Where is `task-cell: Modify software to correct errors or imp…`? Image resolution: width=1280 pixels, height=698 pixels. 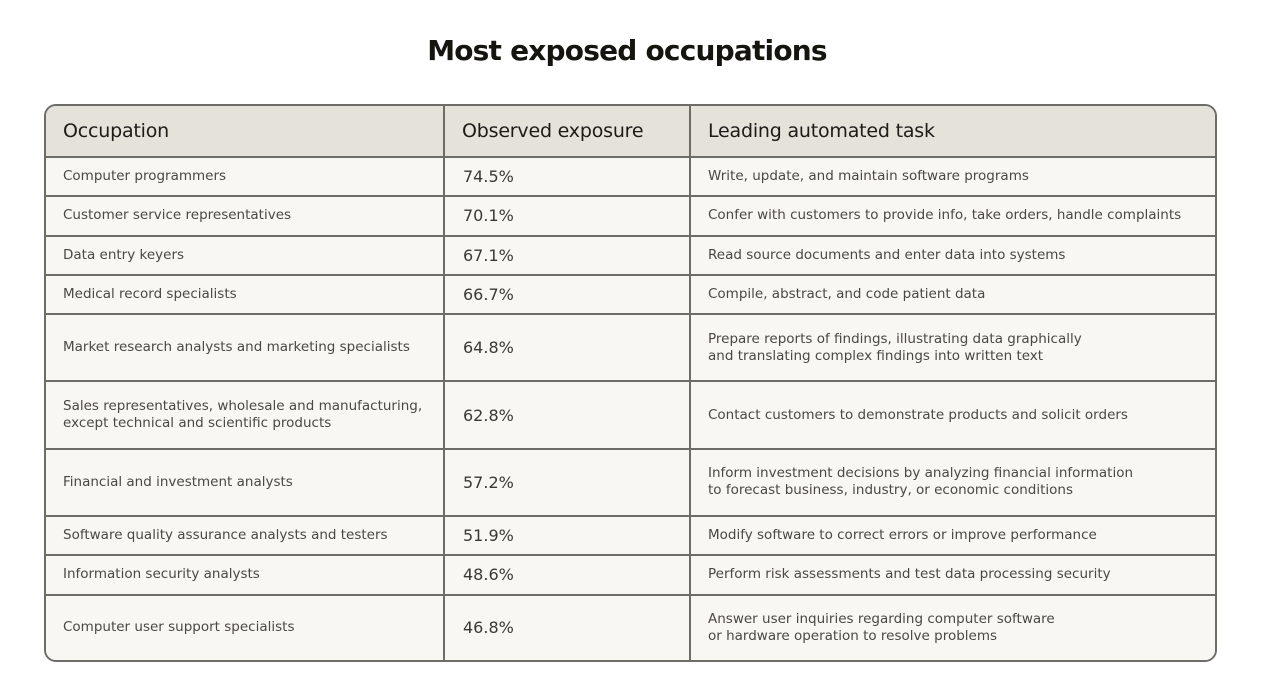 task-cell: Modify software to correct errors or imp… is located at coordinates (952, 536).